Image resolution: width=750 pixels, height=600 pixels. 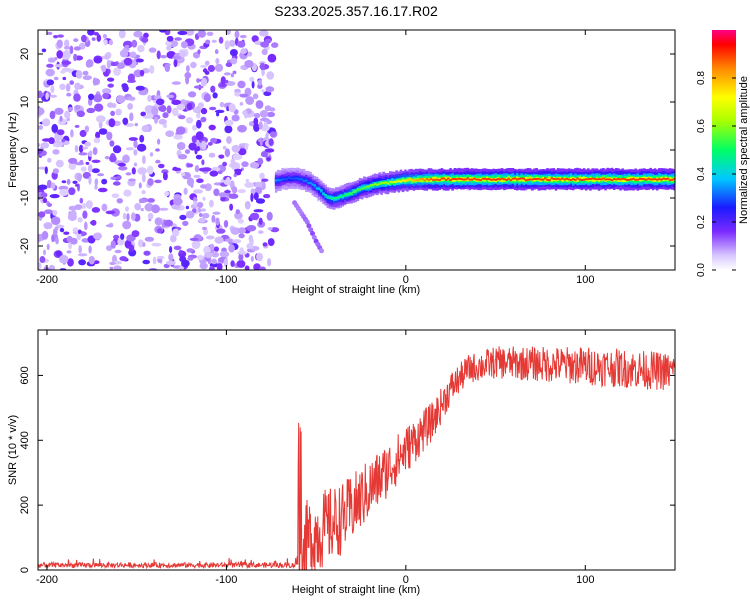 What do you see at coordinates (356, 11) in the screenshot?
I see `chart-title: S233.2025.357.16.17.R02` at bounding box center [356, 11].